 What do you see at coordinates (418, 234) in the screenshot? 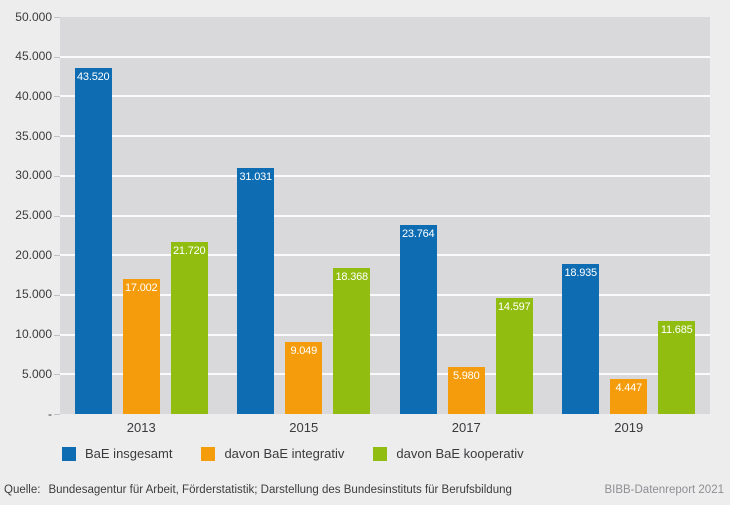
I see `bar-value-label: 23.764` at bounding box center [418, 234].